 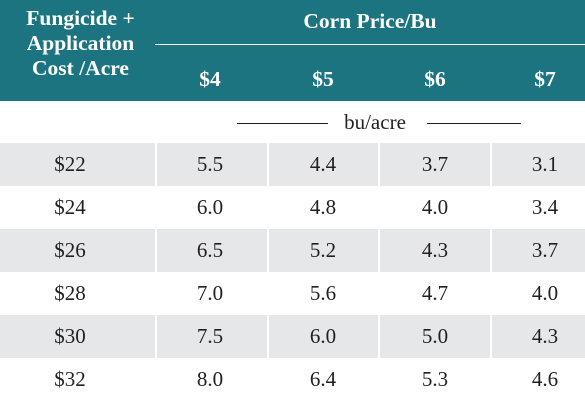 I want to click on row-header-label: Fungicide + Application Cost /Acre, so click(x=80, y=43).